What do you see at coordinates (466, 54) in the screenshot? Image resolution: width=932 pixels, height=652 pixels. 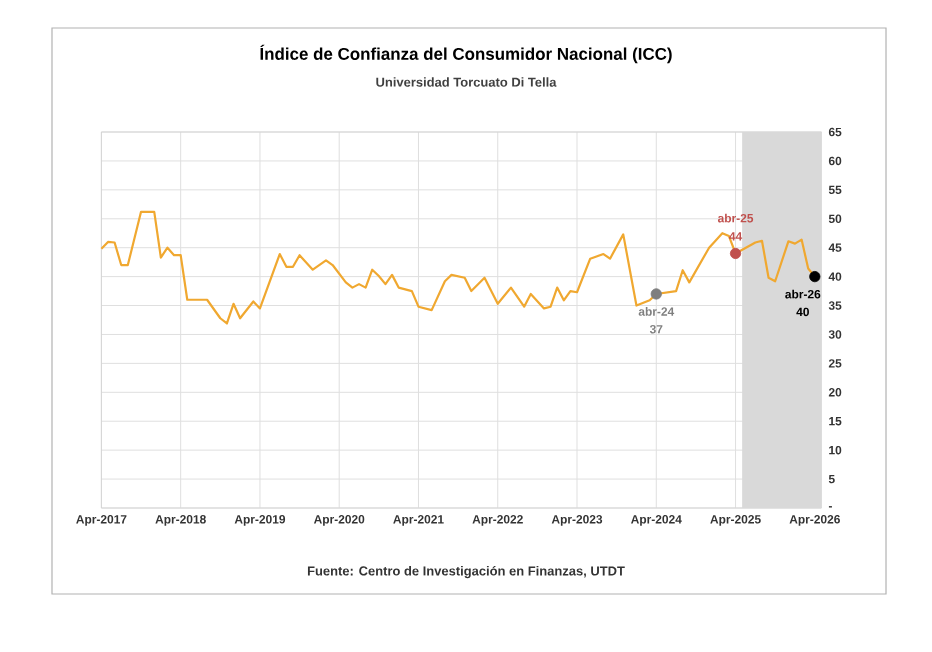 I see `chart-title: Índice de Confianza del Consumidor Nacional (ICC)` at bounding box center [466, 54].